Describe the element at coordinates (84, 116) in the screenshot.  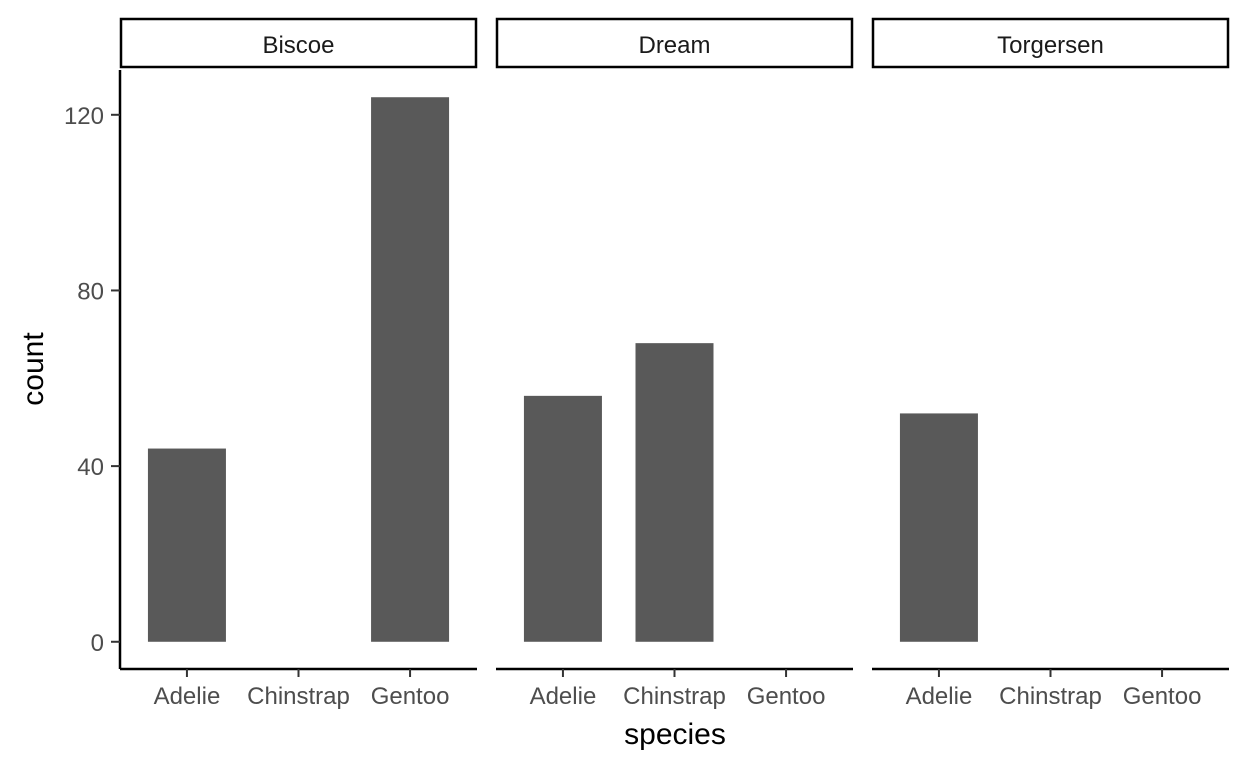
I see `y-tick-label: 120` at that location.